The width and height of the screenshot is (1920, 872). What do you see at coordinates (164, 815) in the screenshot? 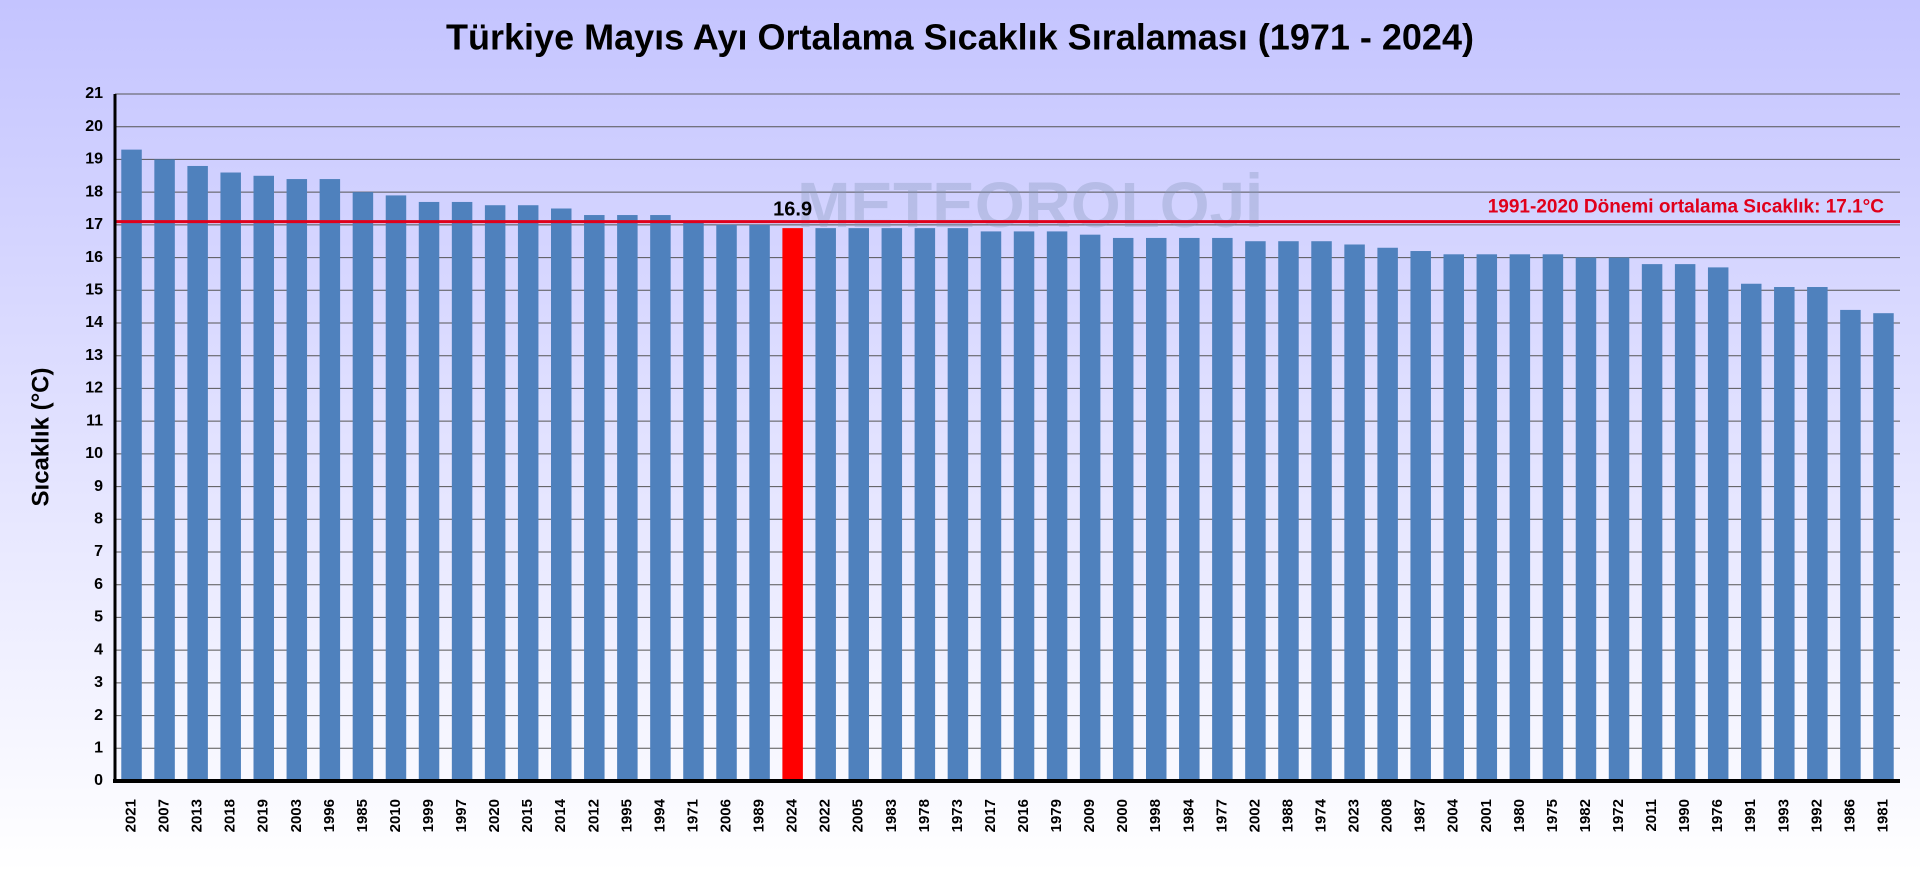
I see `x-tick-label: 2007` at bounding box center [164, 815].